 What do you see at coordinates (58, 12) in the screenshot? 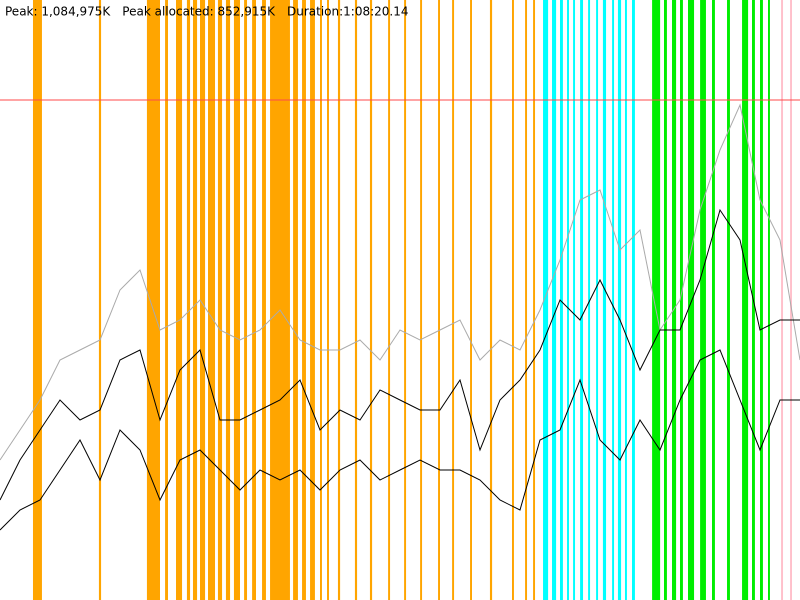
I see `header-label: Peak: 1,084,975K` at bounding box center [58, 12].